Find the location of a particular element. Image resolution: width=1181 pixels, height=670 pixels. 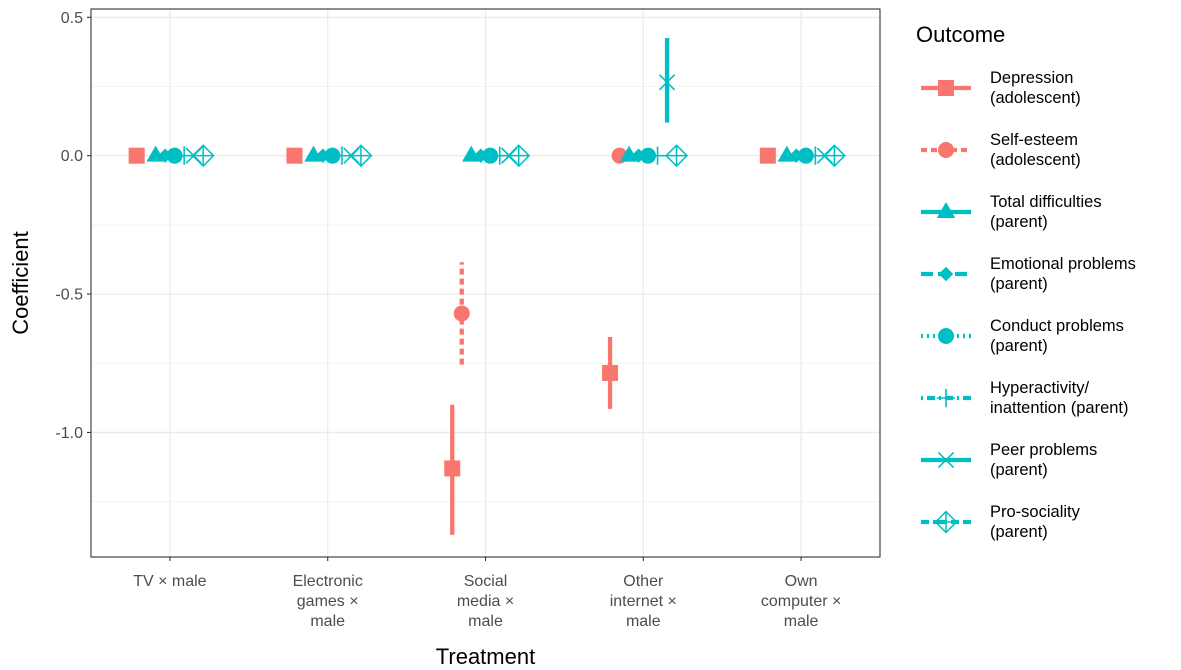

y-tick-label: -0.5 is located at coordinates (69, 295).